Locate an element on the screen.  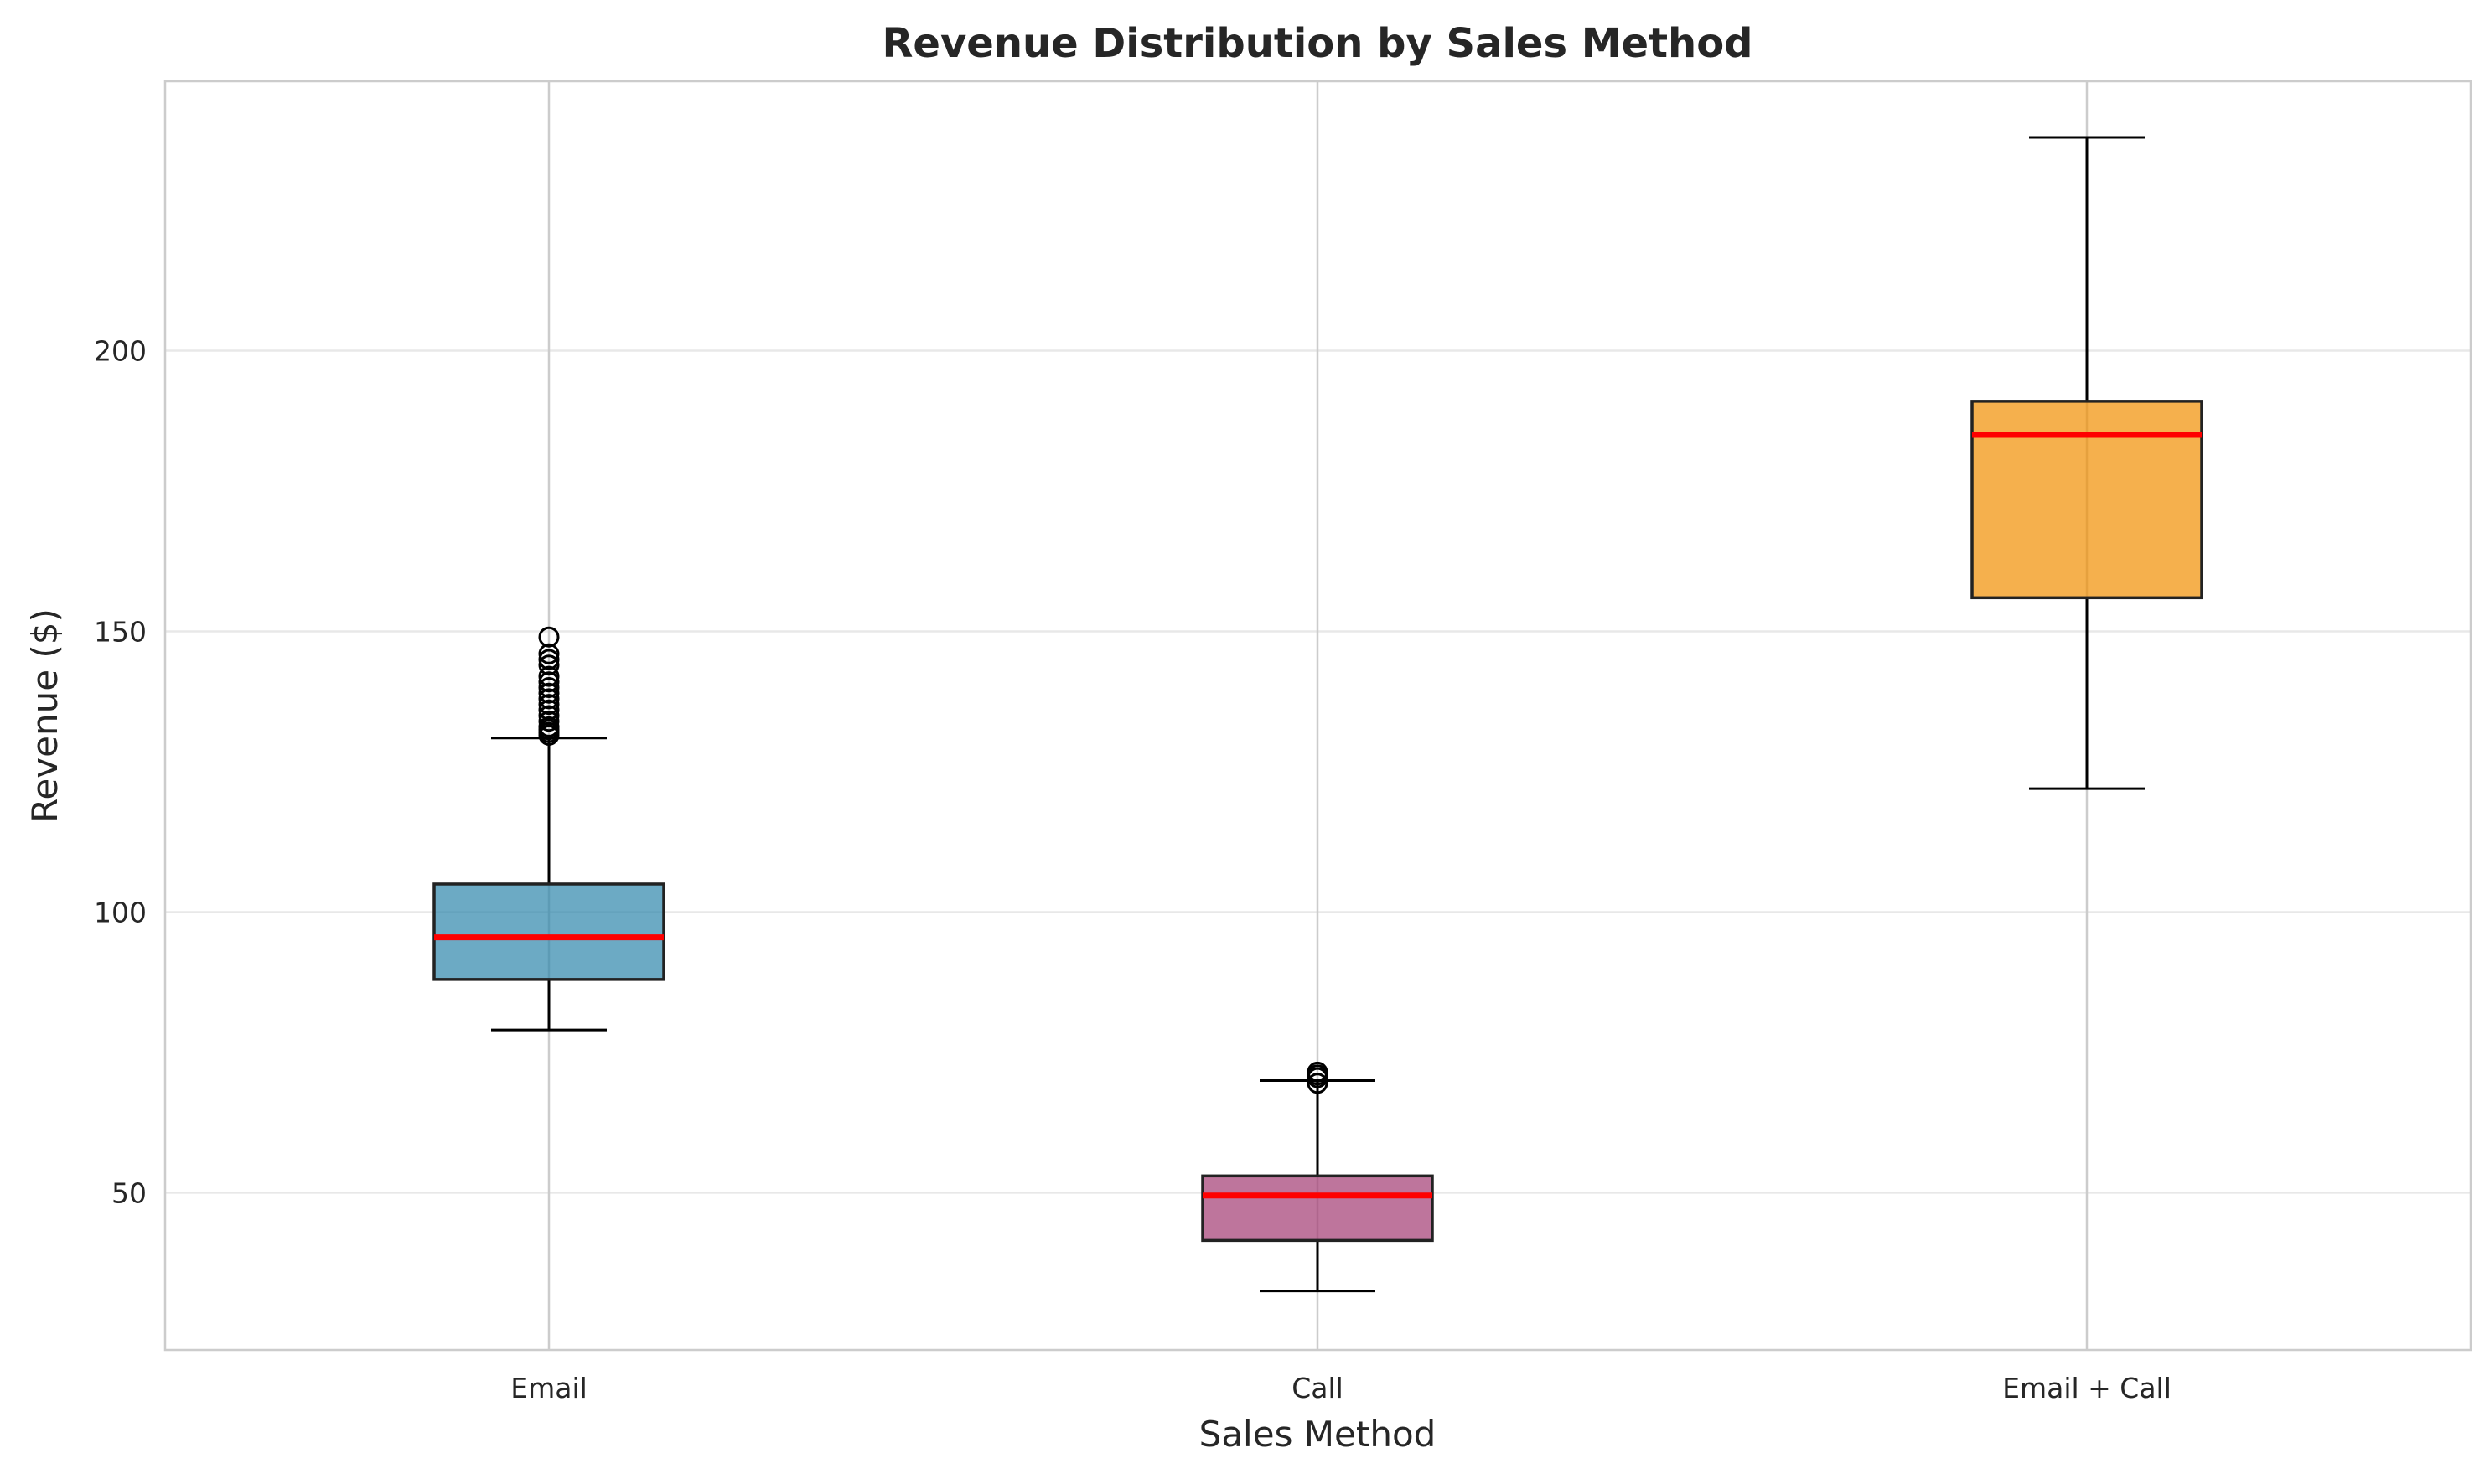
x-tick-label-2: Email + Call is located at coordinates (2087, 1388).